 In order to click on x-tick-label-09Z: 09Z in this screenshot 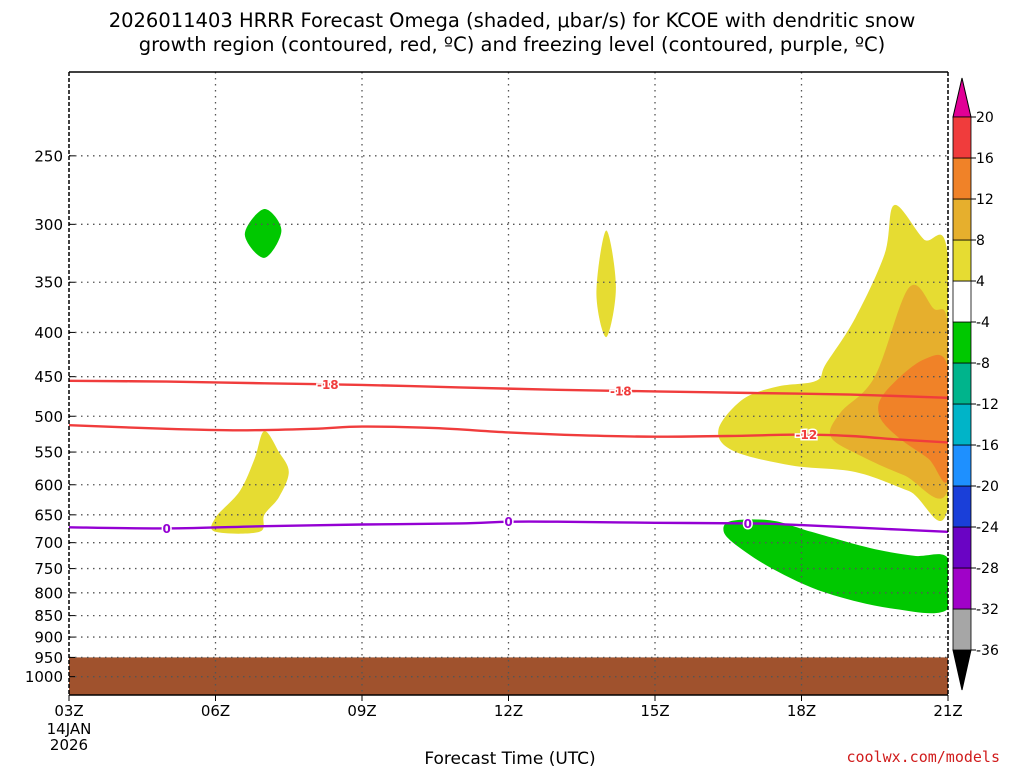, I will do `click(361, 711)`.